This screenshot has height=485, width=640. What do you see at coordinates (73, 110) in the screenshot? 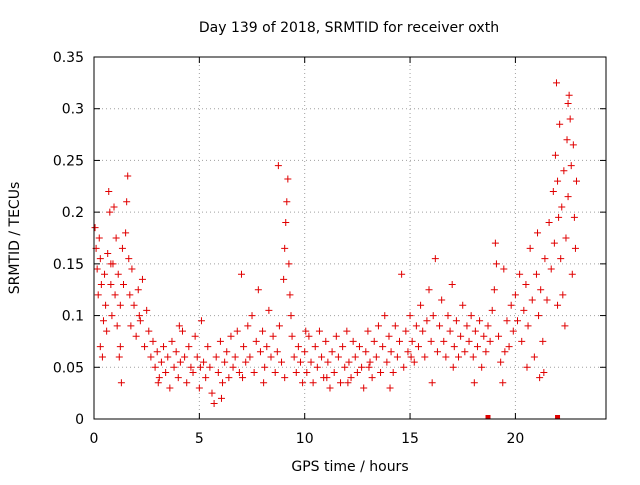
I see `y-tick-label: 0.3` at bounding box center [73, 110].